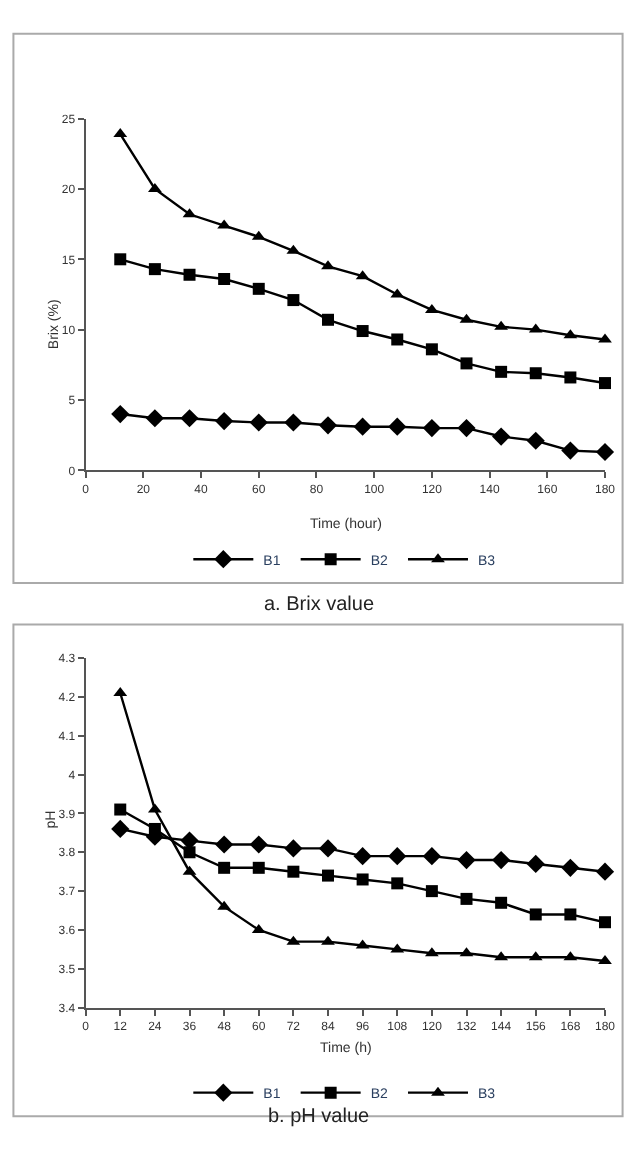 This screenshot has width=644, height=1154. I want to click on text: a. Brix value, so click(319, 605).